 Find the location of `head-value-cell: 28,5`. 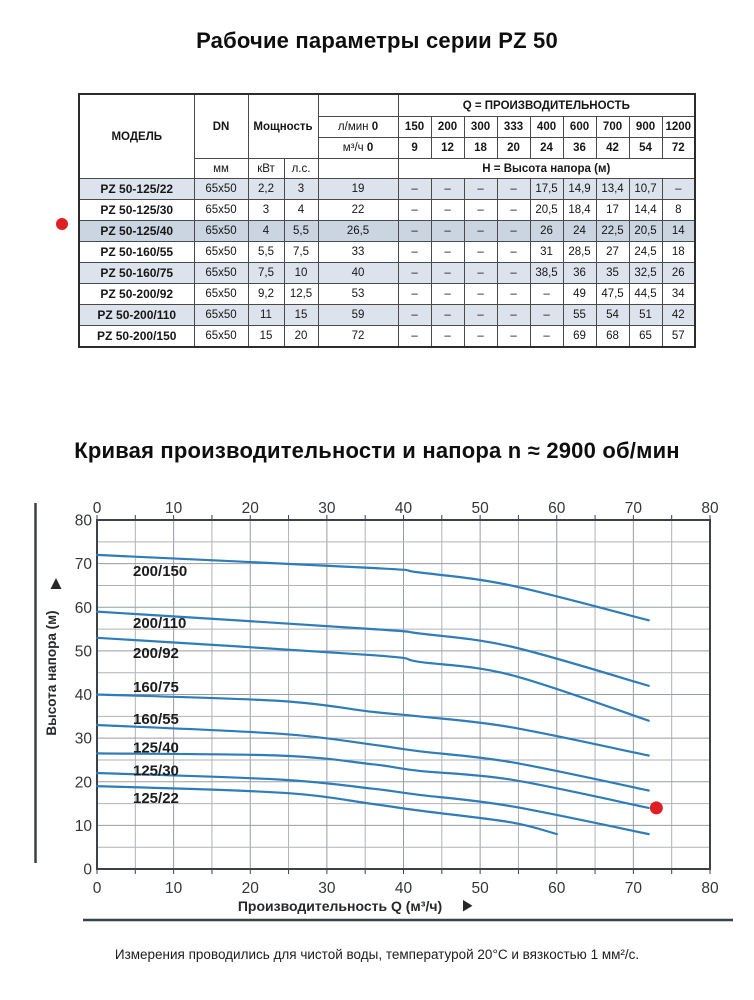

head-value-cell: 28,5 is located at coordinates (579, 252).